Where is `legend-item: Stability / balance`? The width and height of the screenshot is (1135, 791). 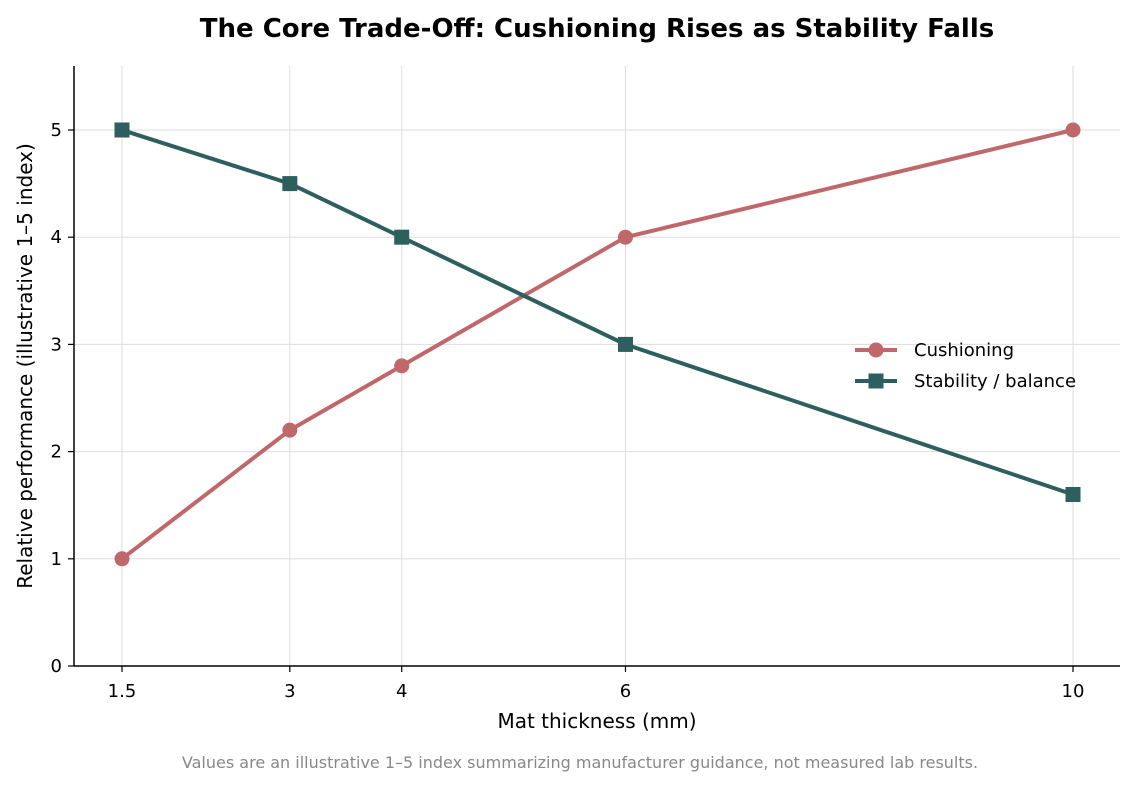 legend-item: Stability / balance is located at coordinates (965, 381).